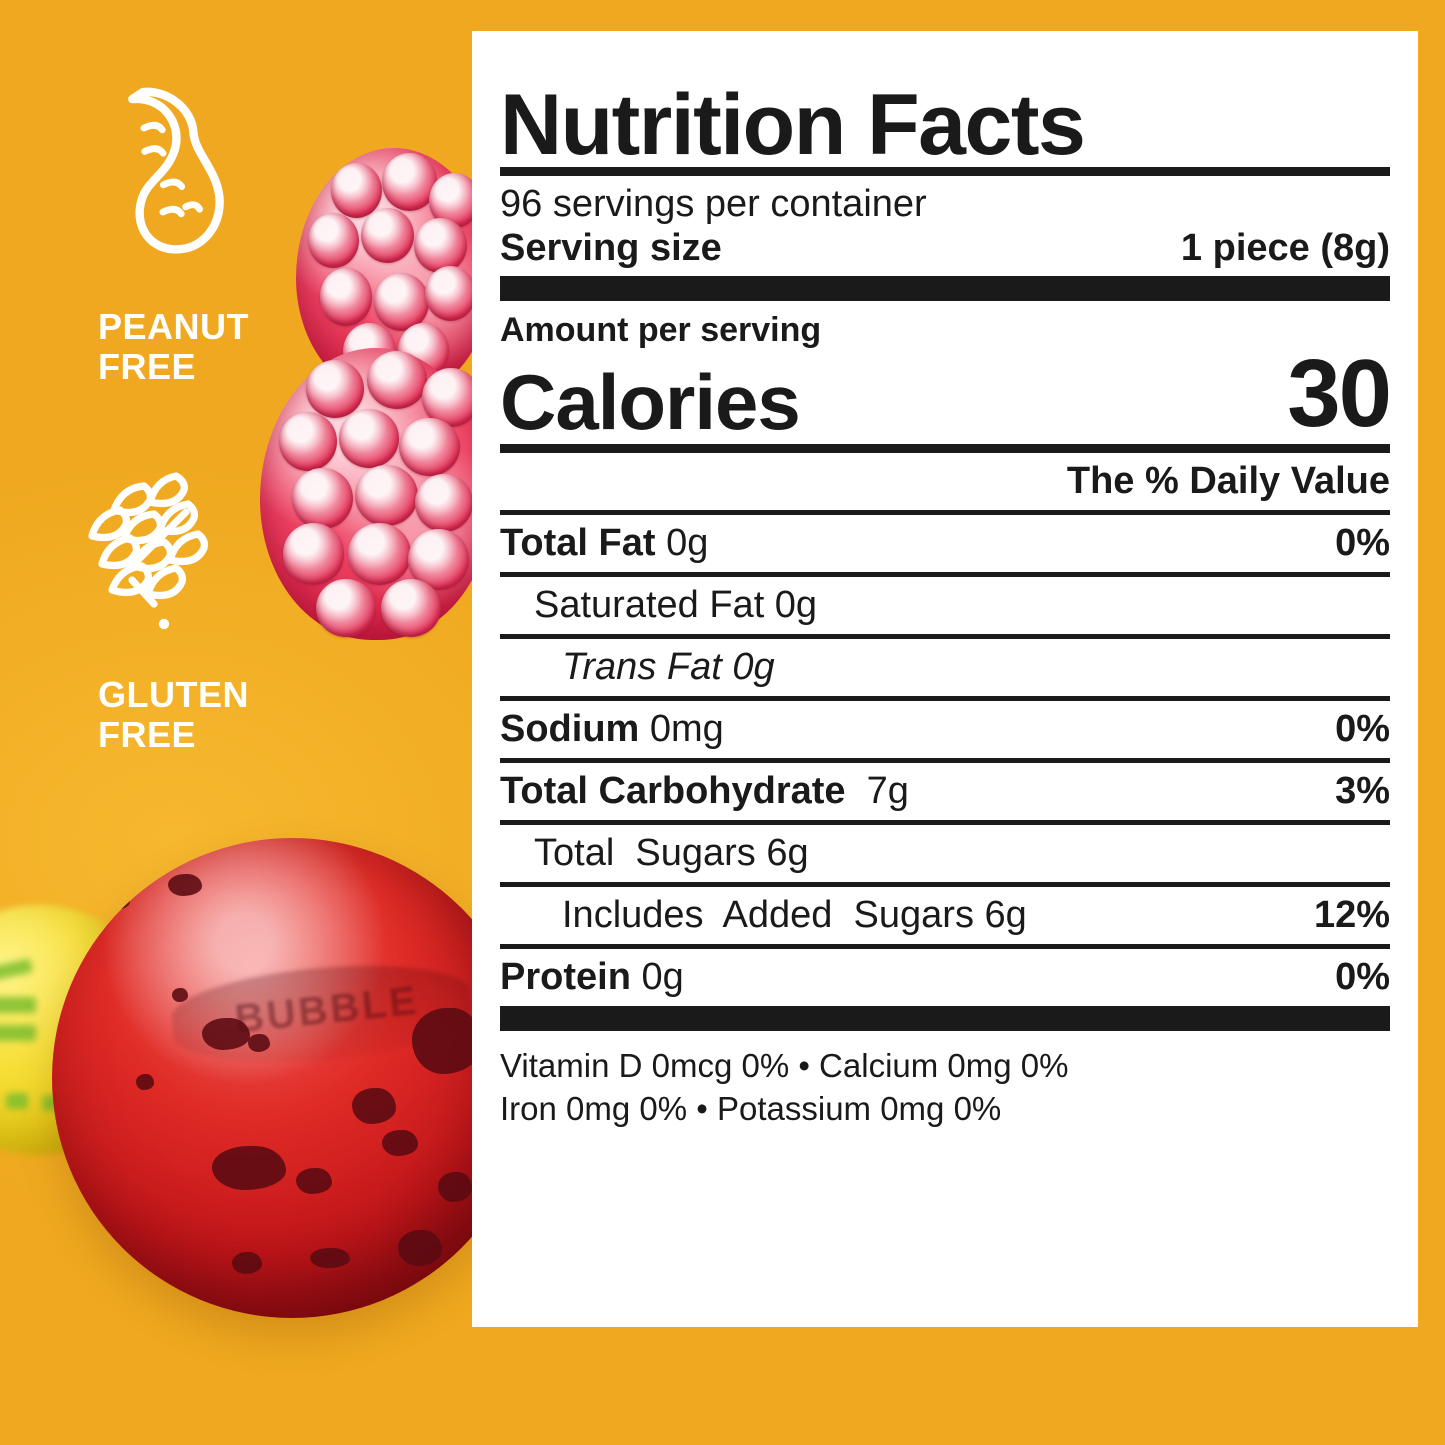 Image resolution: width=1445 pixels, height=1445 pixels. What do you see at coordinates (945, 605) in the screenshot?
I see `nutrient-row: Saturated Fat 0g` at bounding box center [945, 605].